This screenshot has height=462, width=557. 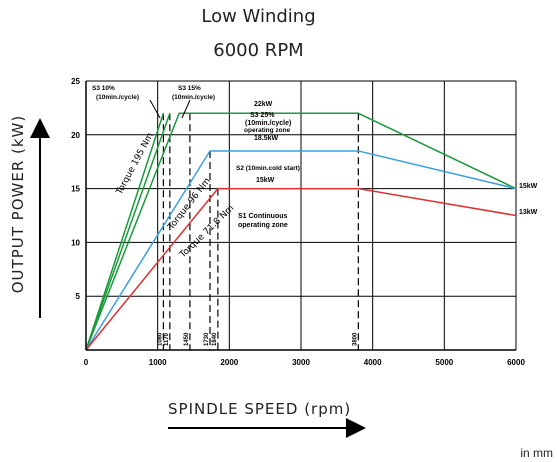 I want to click on y-tick-label: 25, so click(x=75, y=81).